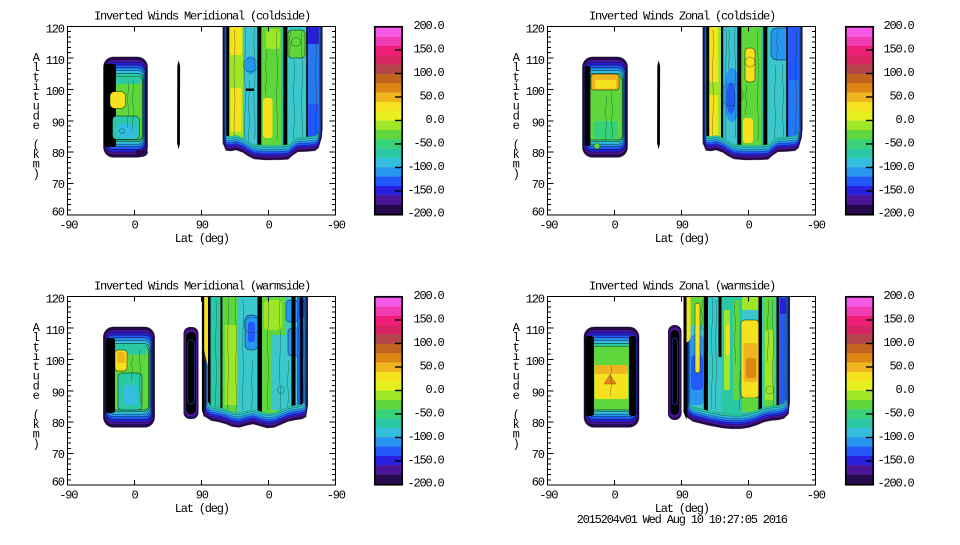  I want to click on svg-text:Inverted Winds Zonal (warmside: Inverted Winds Zonal (warmside), so click(682, 286).